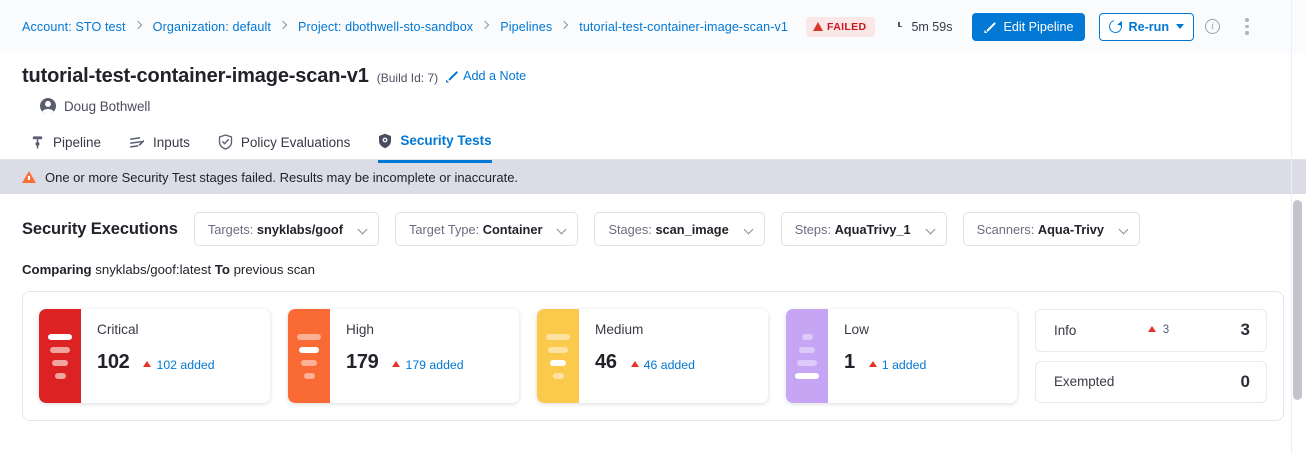 This screenshot has width=1306, height=454. I want to click on edit-pipeline-label: Edit Pipeline, so click(1038, 26).